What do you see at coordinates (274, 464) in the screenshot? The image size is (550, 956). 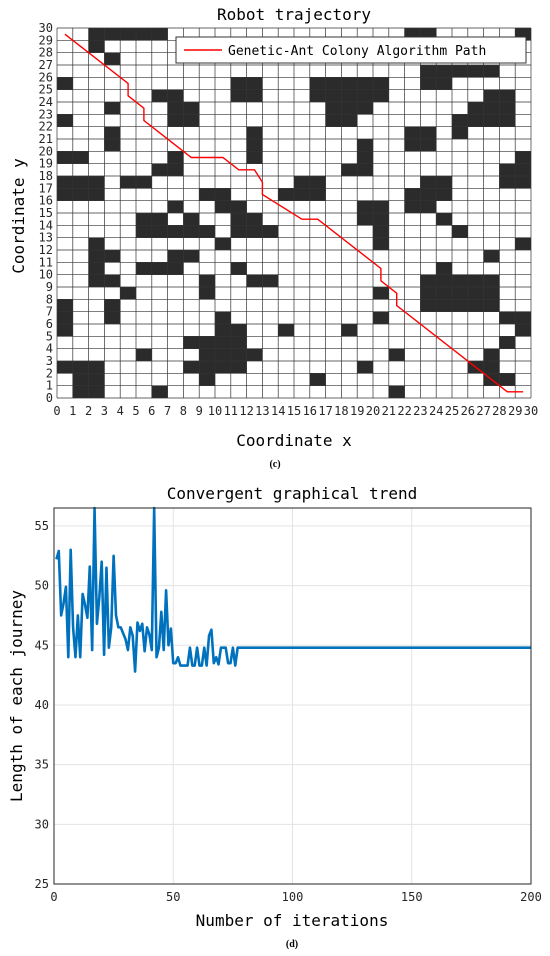 I see `panel-caption-c: (c)` at bounding box center [274, 464].